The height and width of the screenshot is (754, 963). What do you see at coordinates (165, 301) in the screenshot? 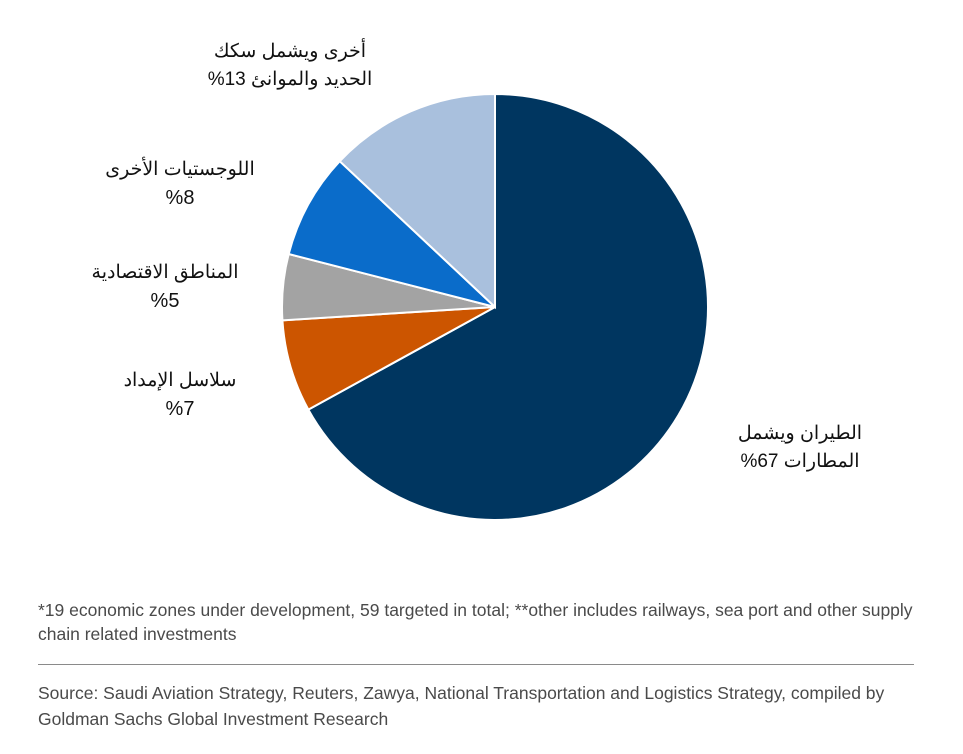
I see `label-economic-zones-pct: %5` at bounding box center [165, 301].